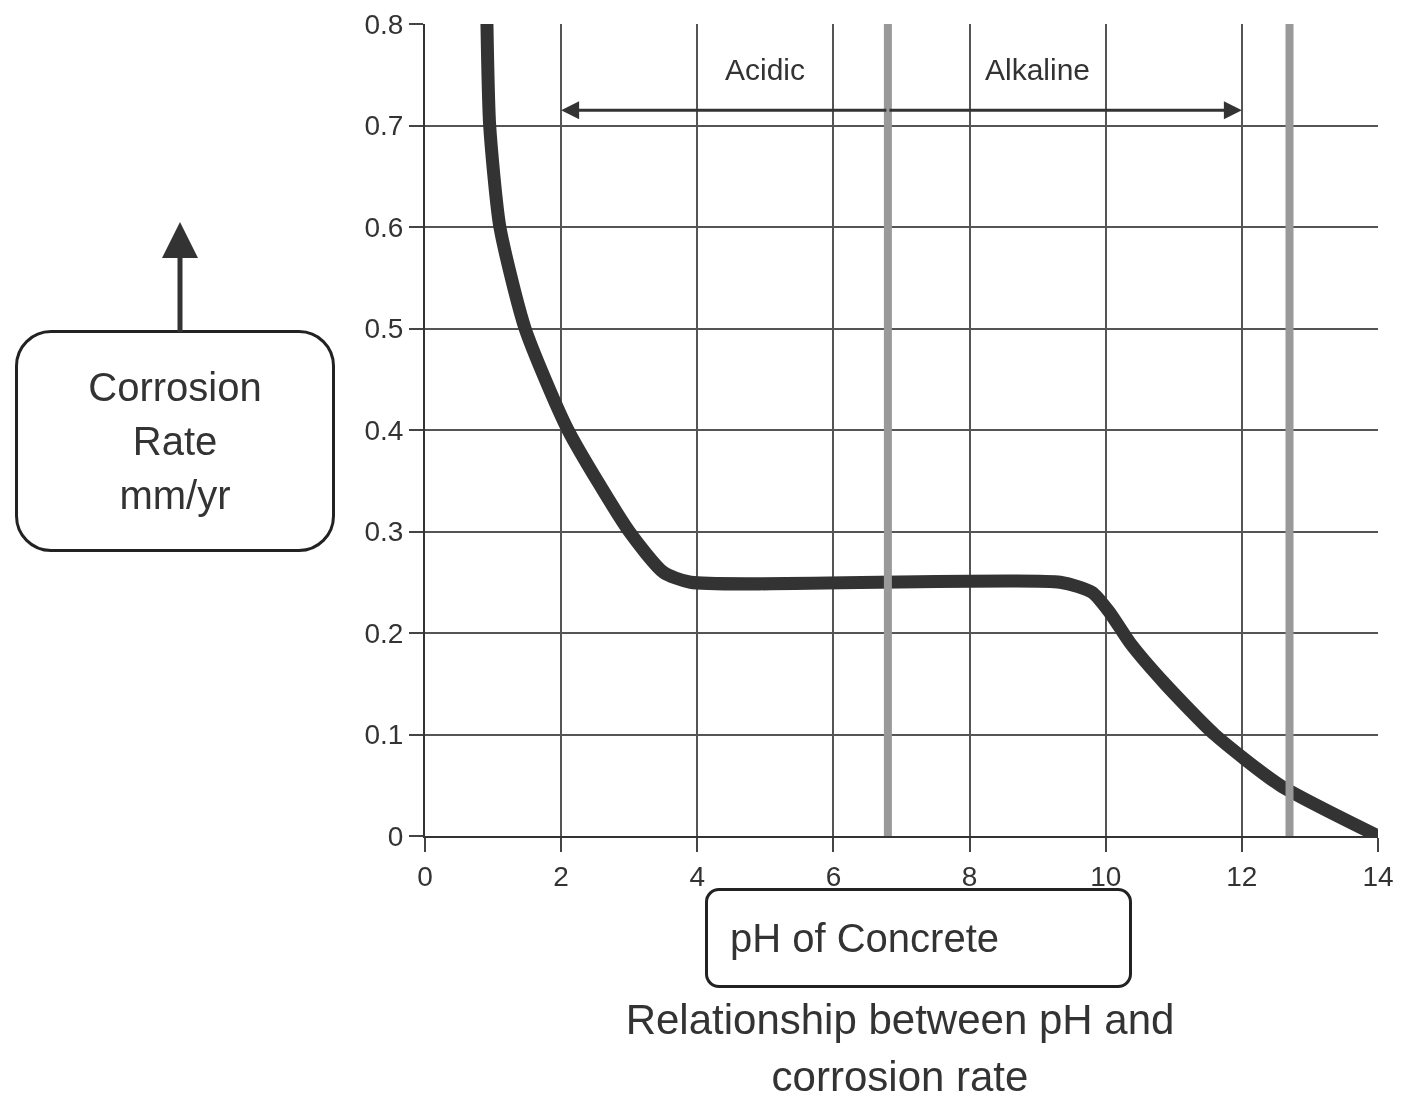  I want to click on x-tick-label: 0, so click(425, 876).